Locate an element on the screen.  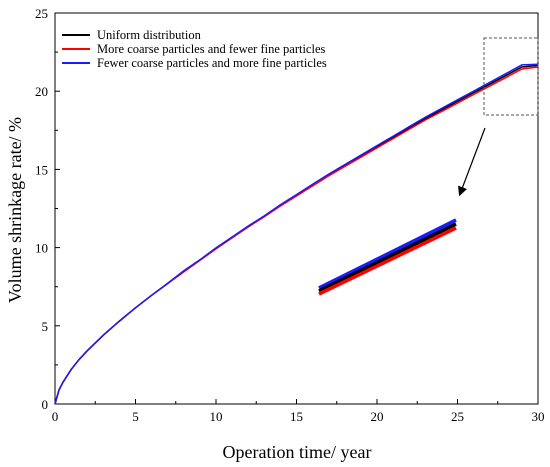
zoom-region-box is located at coordinates (511, 76).